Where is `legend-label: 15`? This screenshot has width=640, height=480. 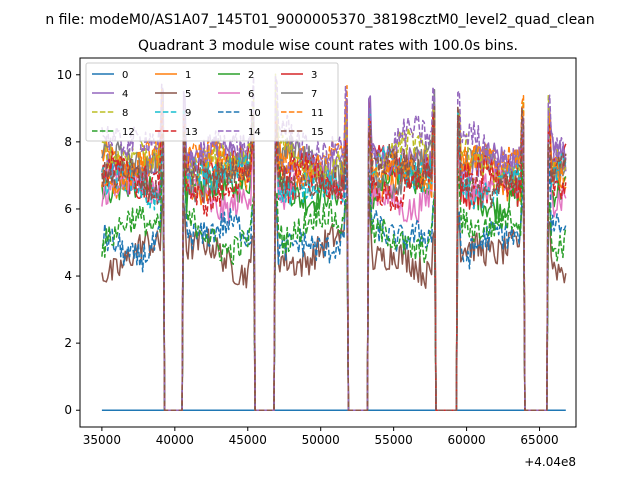
legend-label: 15 is located at coordinates (317, 132).